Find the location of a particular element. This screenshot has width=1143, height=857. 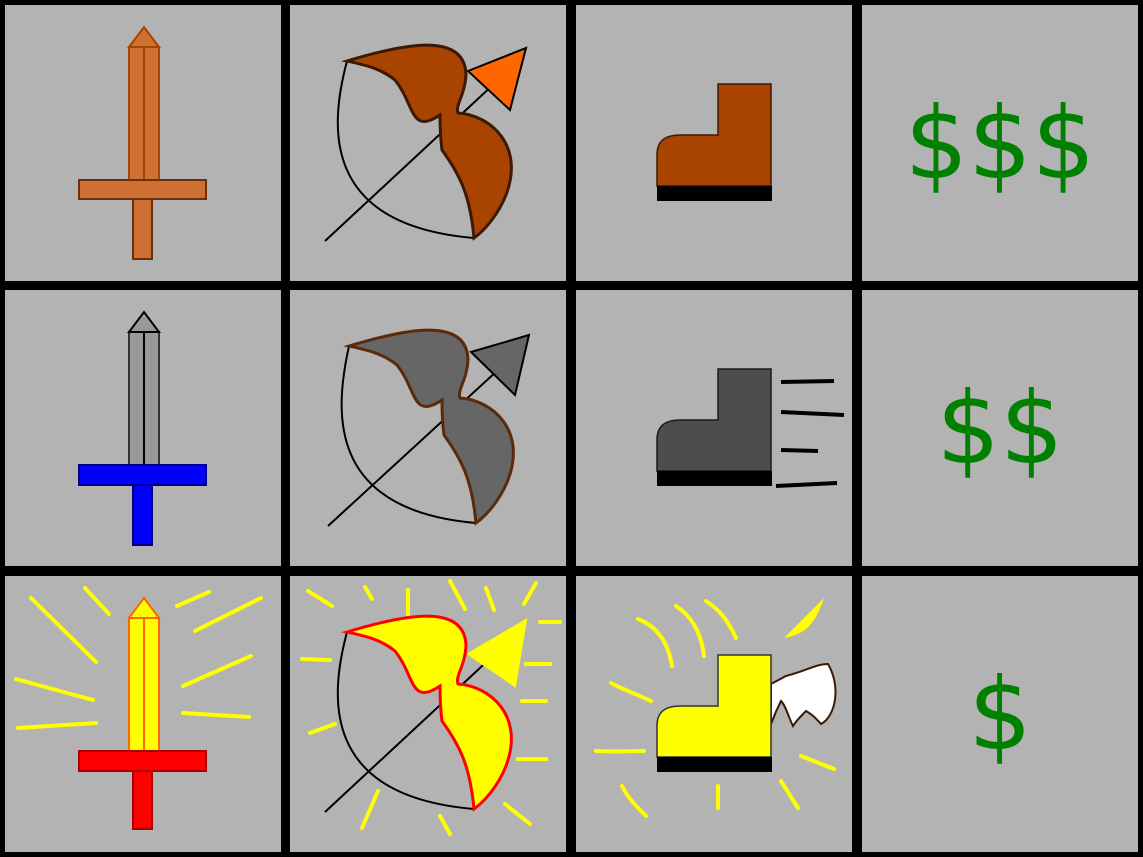

price-label: $$ is located at coordinates (1000, 428).